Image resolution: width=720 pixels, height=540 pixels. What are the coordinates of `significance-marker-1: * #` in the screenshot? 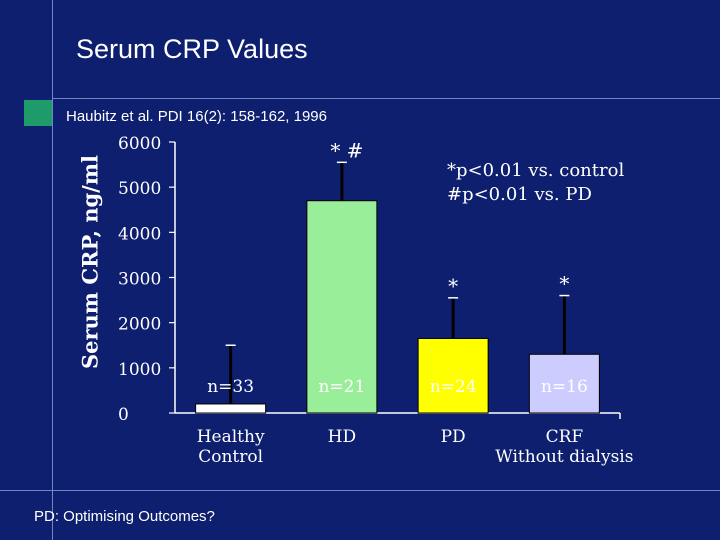 It's located at (346, 150).